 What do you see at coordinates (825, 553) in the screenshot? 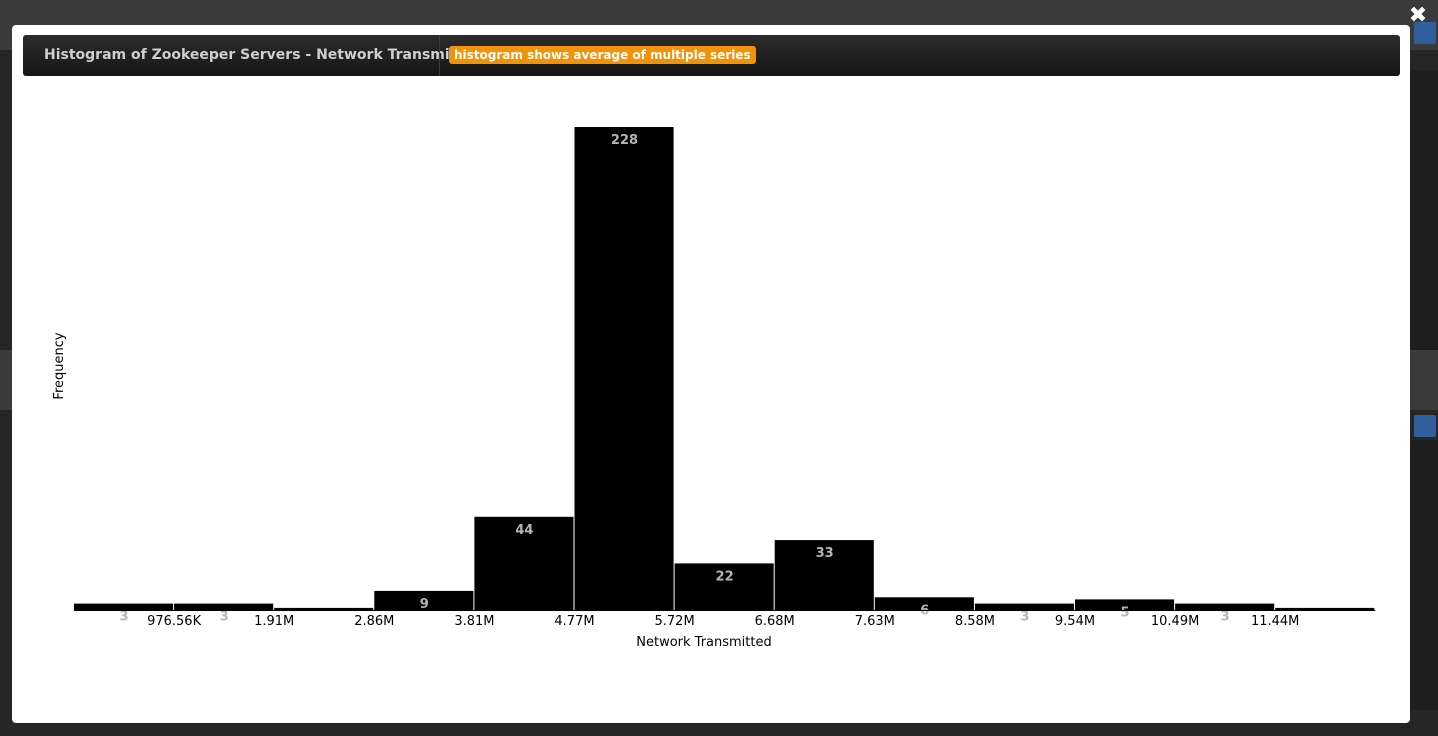
I see `bar-value-label: 33` at bounding box center [825, 553].